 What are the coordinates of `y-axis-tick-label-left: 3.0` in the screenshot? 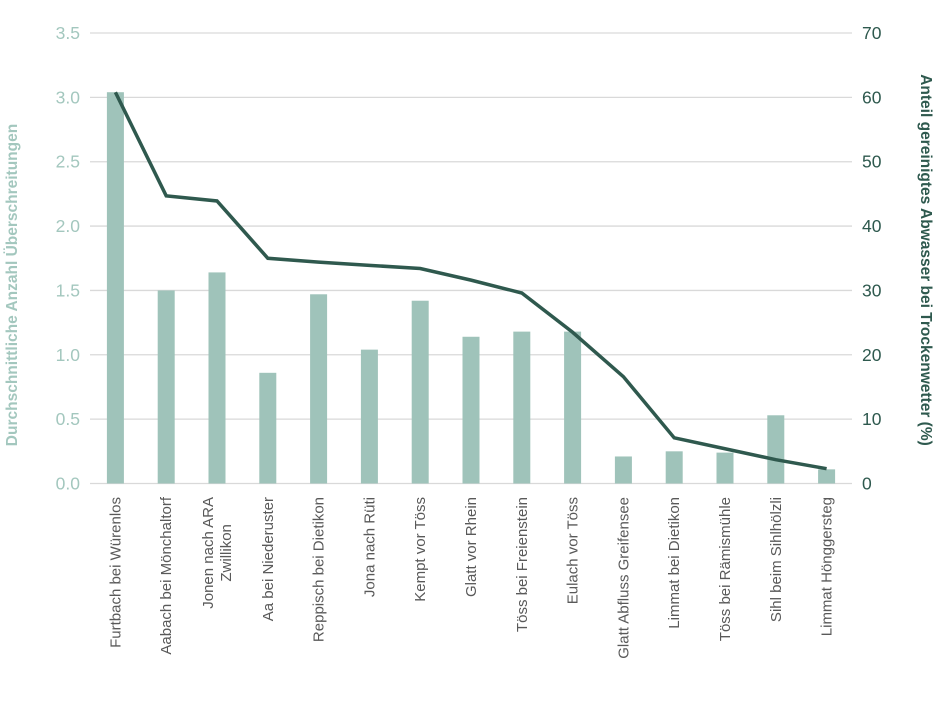 It's located at (68, 97).